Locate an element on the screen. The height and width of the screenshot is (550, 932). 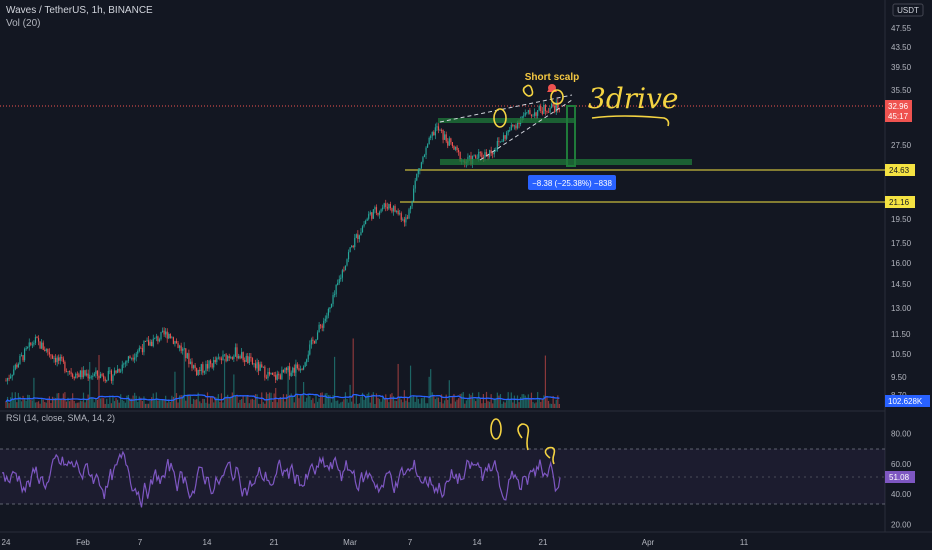
wedge-lower-line is located at coordinates (526, 130).